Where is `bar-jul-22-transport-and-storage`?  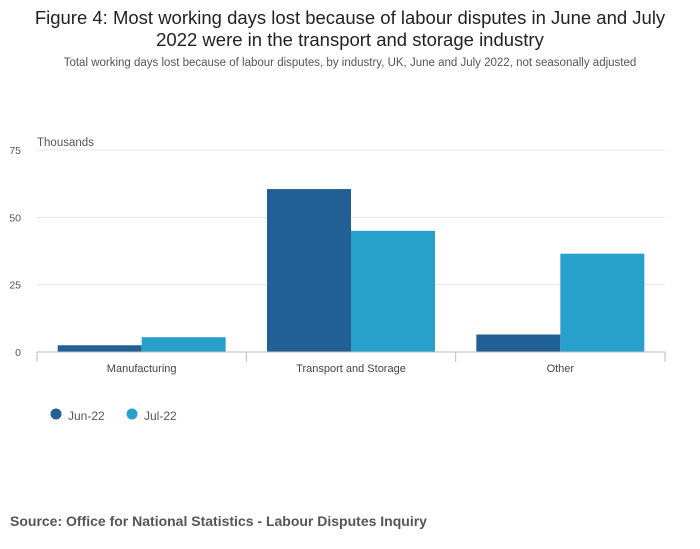 bar-jul-22-transport-and-storage is located at coordinates (393, 291).